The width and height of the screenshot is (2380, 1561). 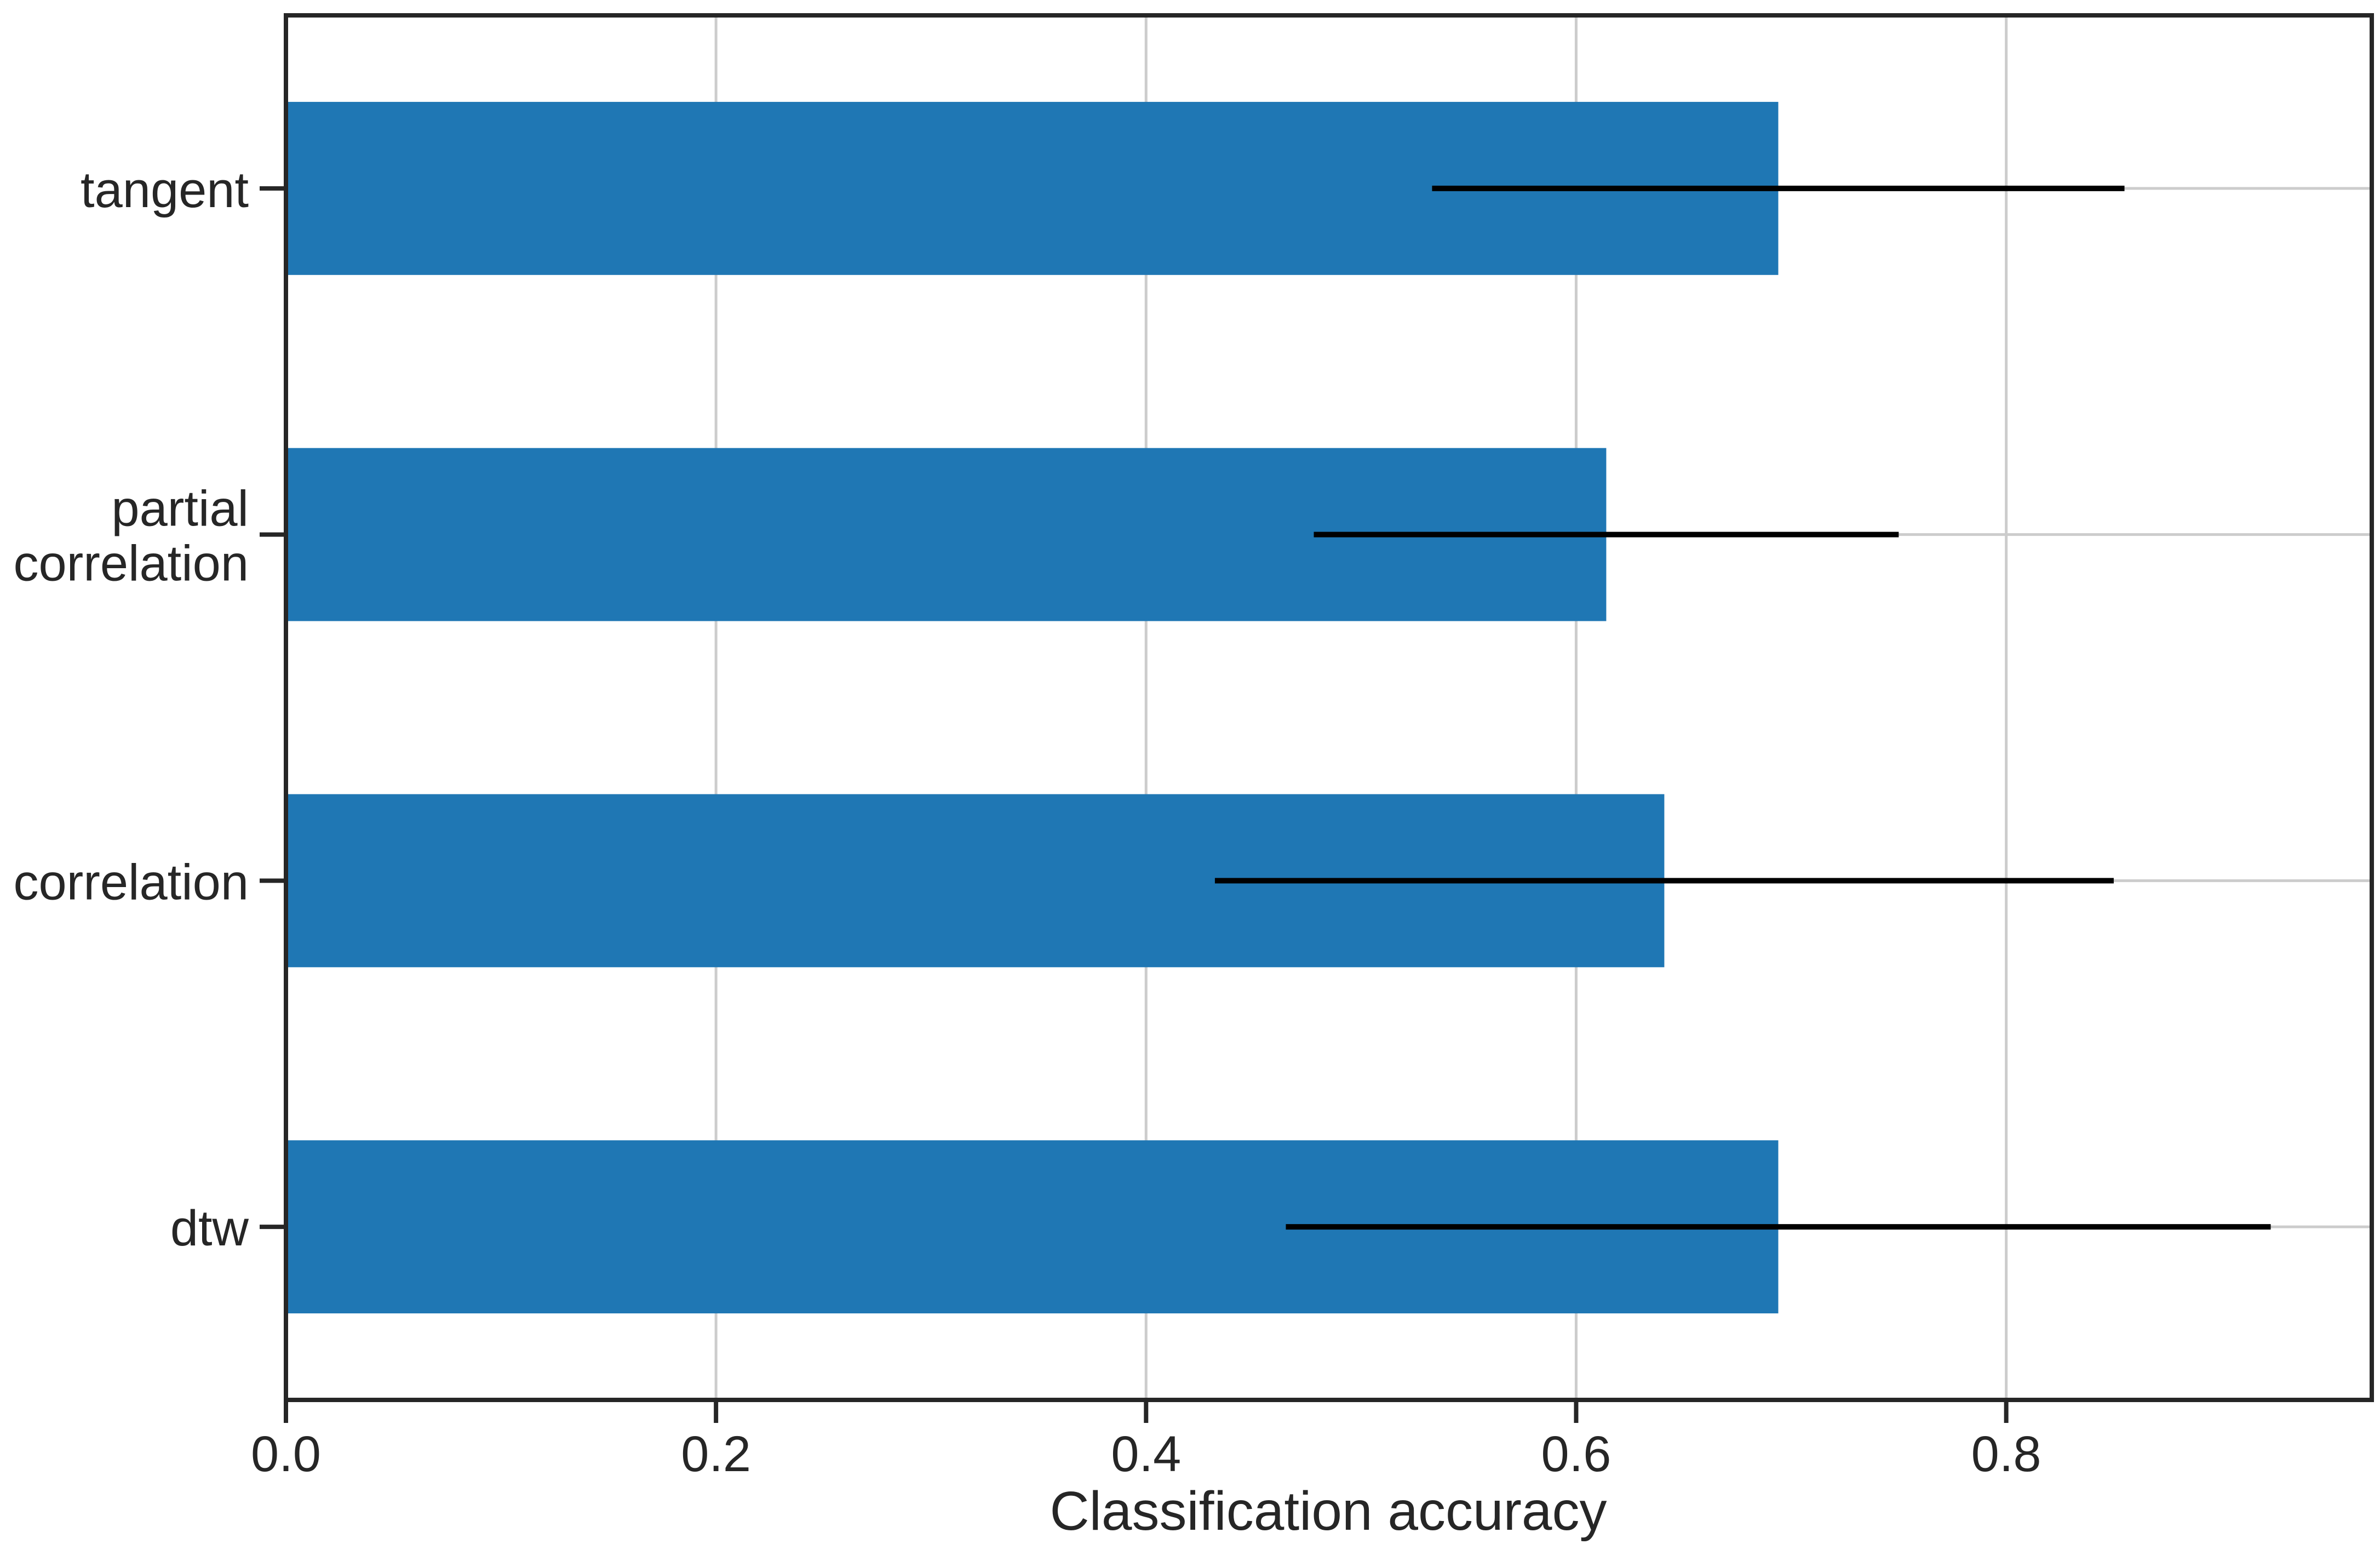 What do you see at coordinates (131, 882) in the screenshot?
I see `y-tick-label-1: correlation` at bounding box center [131, 882].